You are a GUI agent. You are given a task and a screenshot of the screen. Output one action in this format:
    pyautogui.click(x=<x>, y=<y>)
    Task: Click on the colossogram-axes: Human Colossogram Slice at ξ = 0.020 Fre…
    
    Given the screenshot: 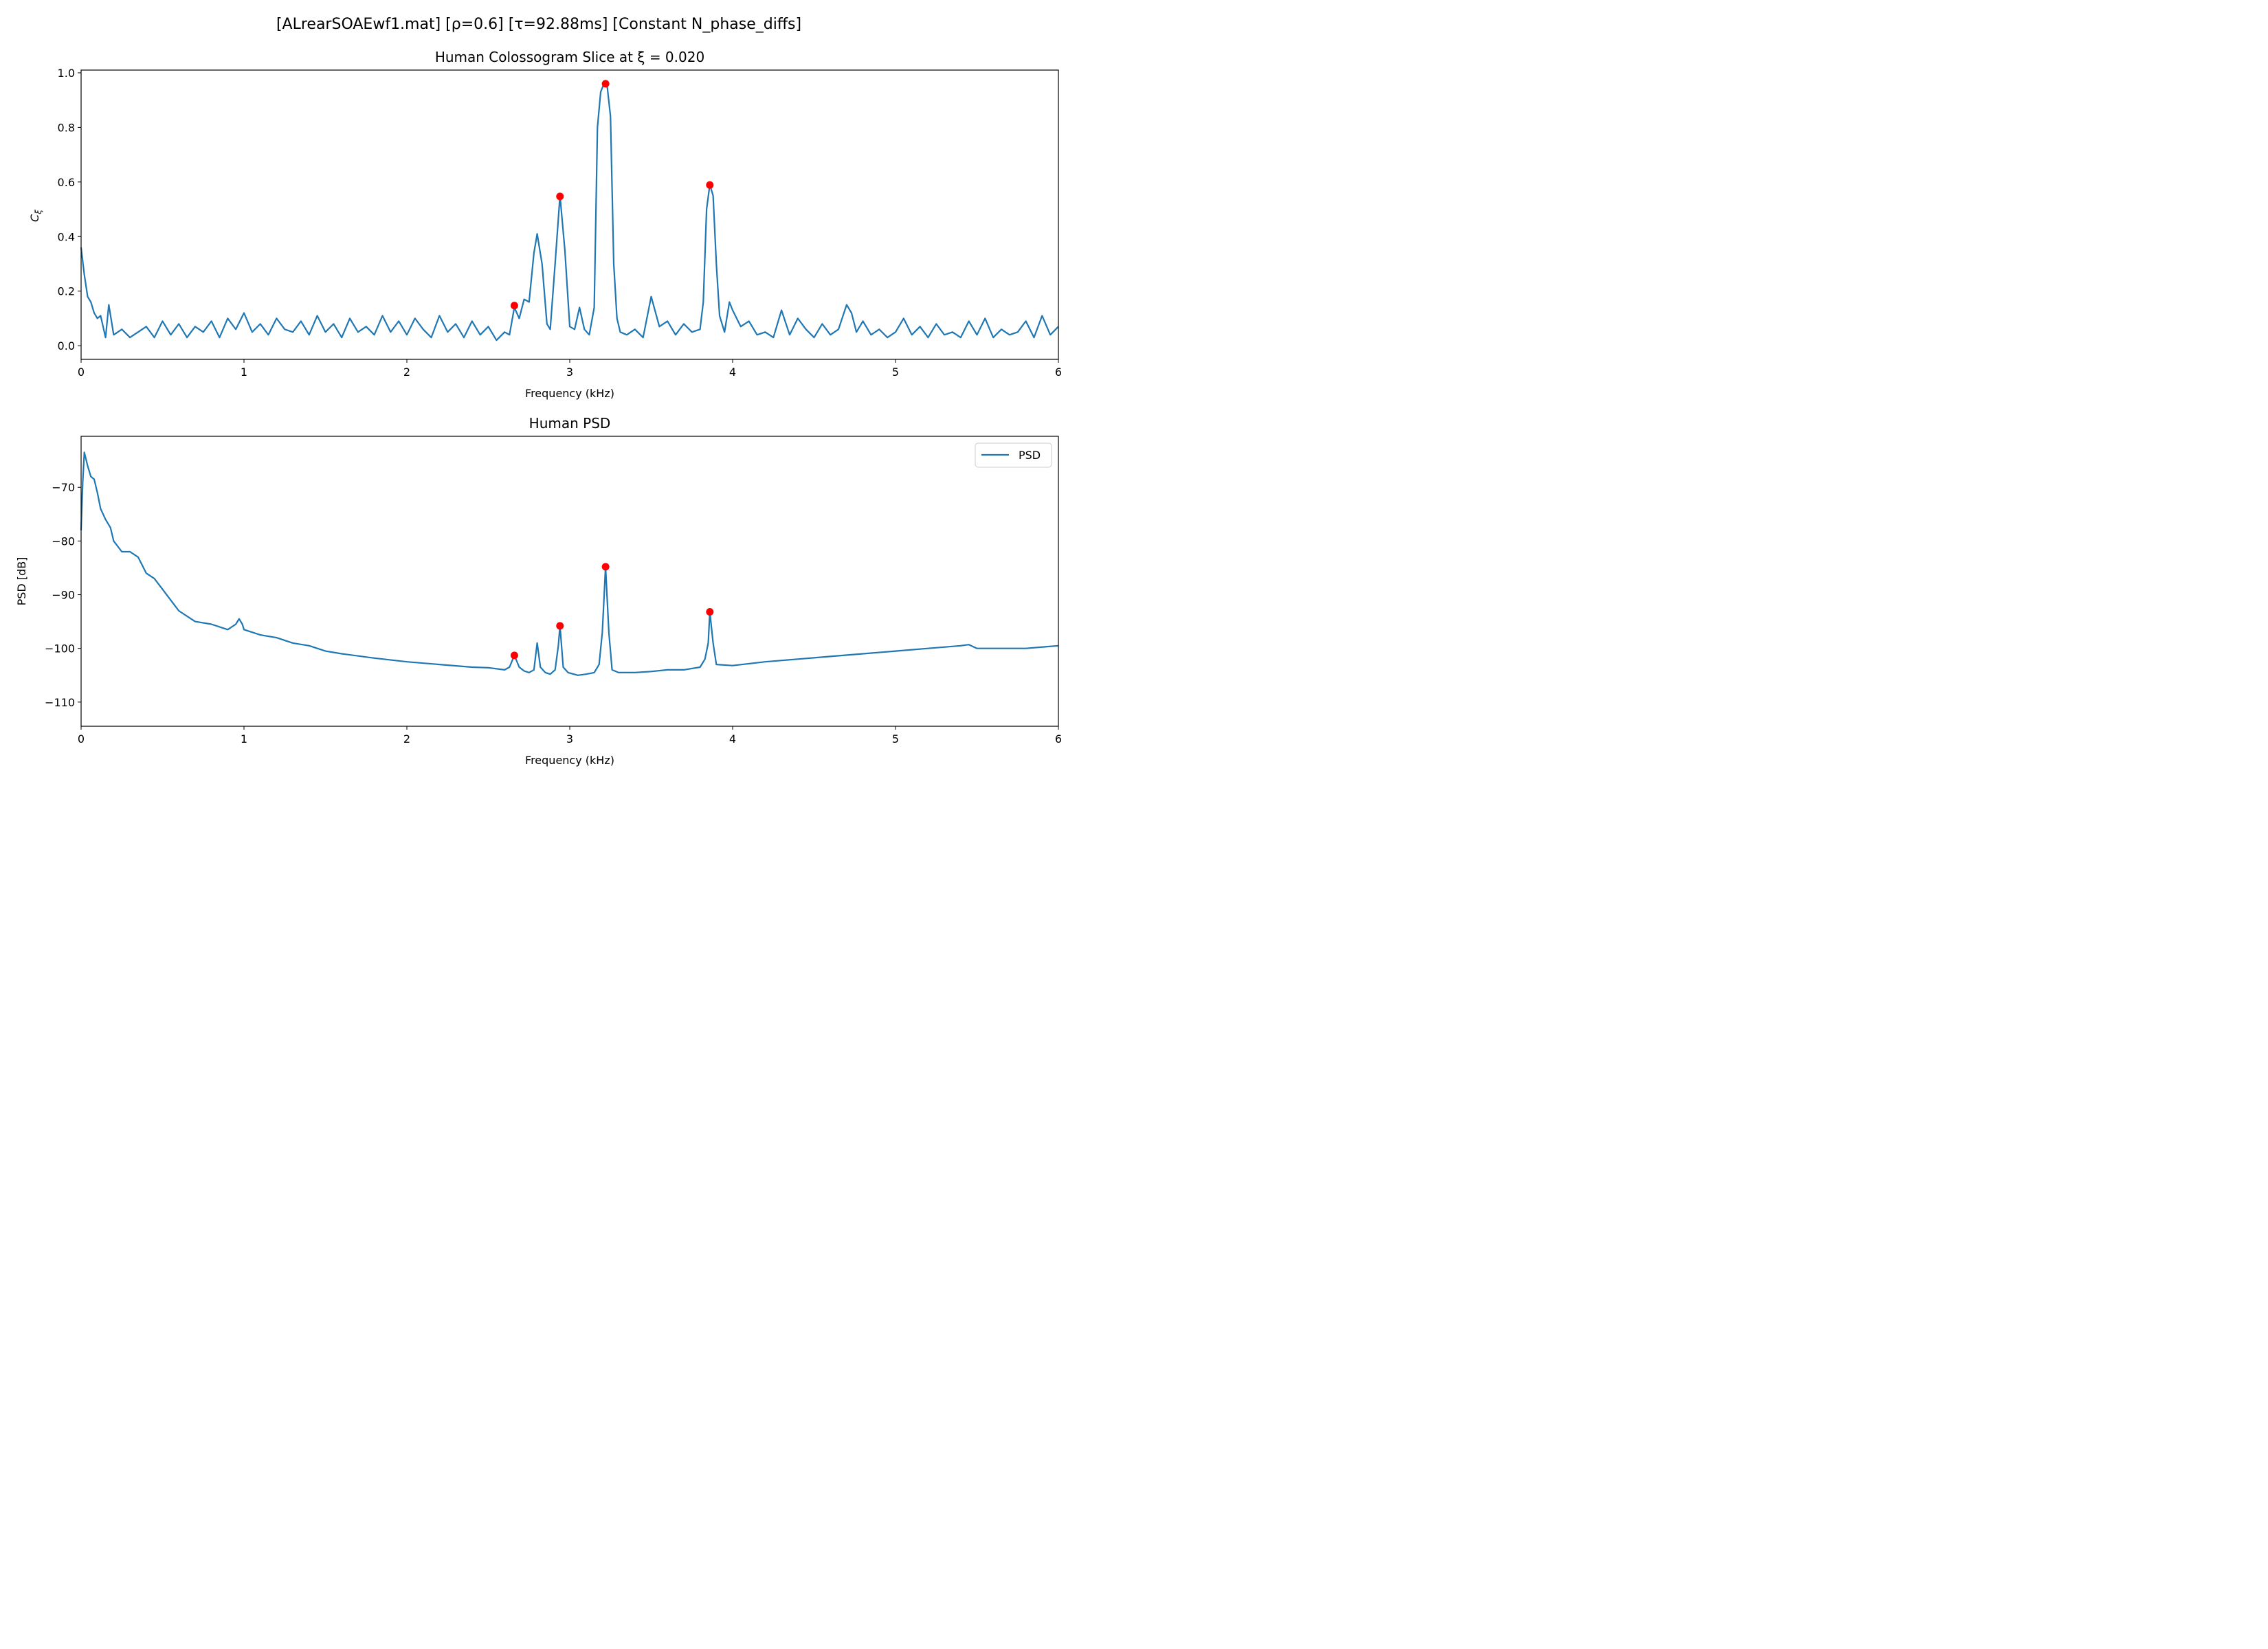 What is the action you would take?
    pyautogui.click(x=545, y=224)
    